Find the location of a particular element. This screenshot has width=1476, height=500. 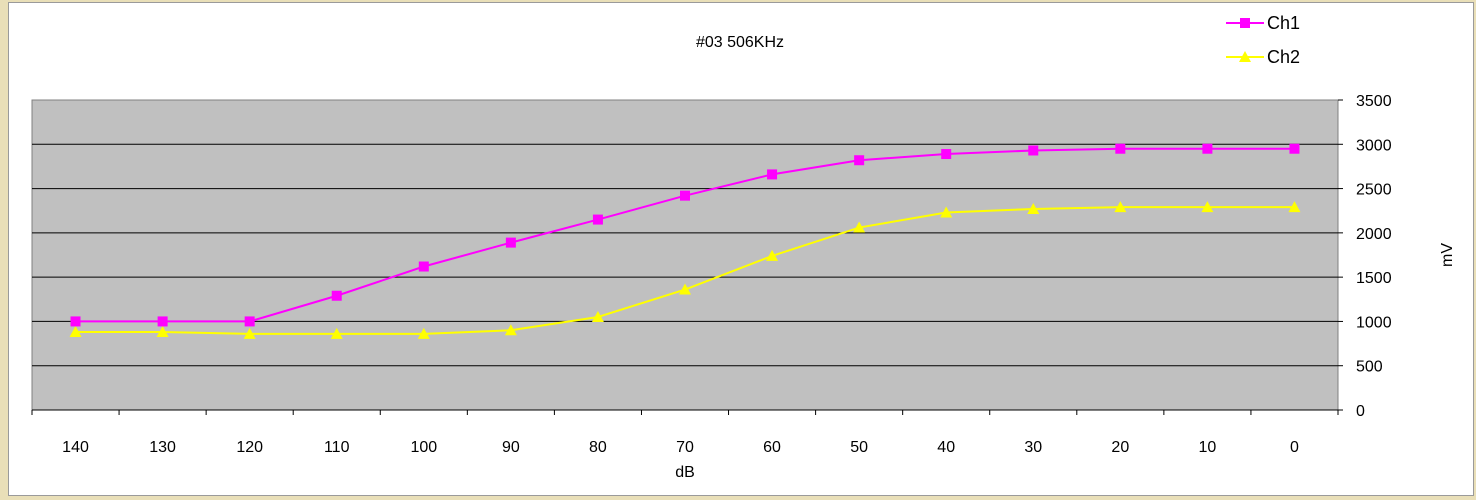

x-tick-label: 10 is located at coordinates (1208, 447).